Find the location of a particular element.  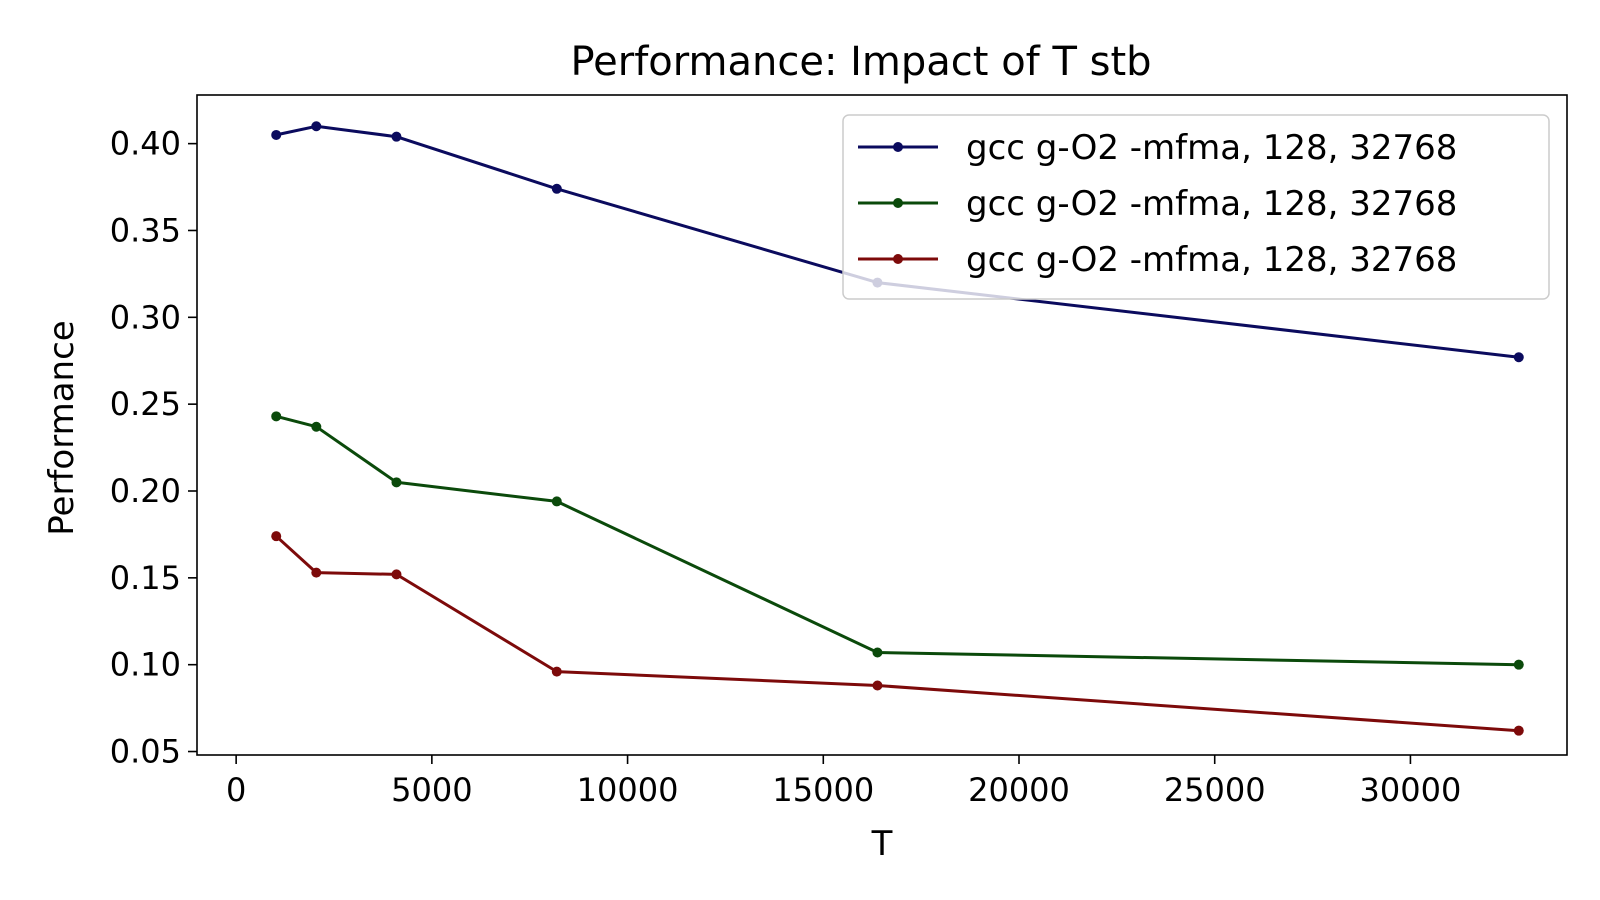

x-tick-label: 25000 is located at coordinates (1215, 790).